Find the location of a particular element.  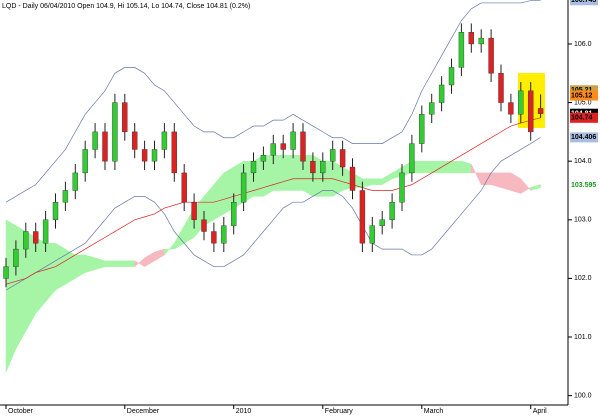

y-tick-label: 101.0 is located at coordinates (583, 337).